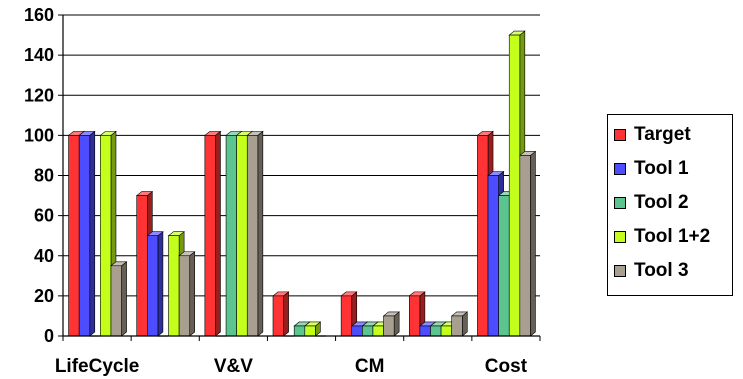 The height and width of the screenshot is (379, 743). I want to click on y-tick-label: 40, so click(44, 256).